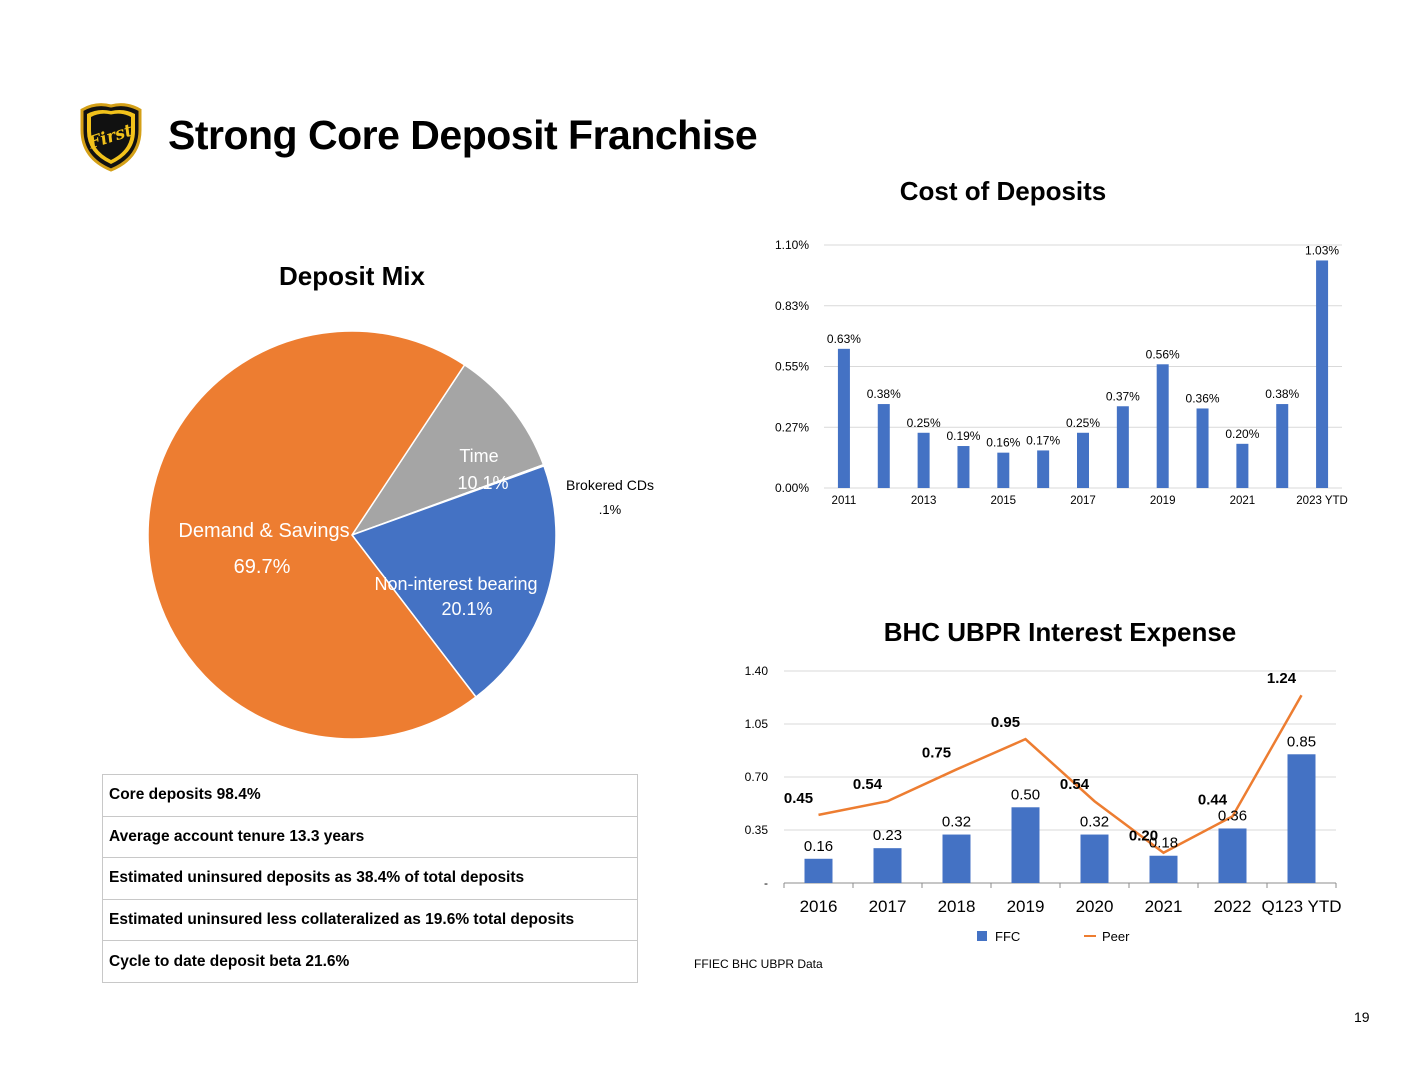 The image size is (1421, 1066). Describe the element at coordinates (466, 609) in the screenshot. I see `pie-value-non-interest-bearing: 20.1%` at that location.